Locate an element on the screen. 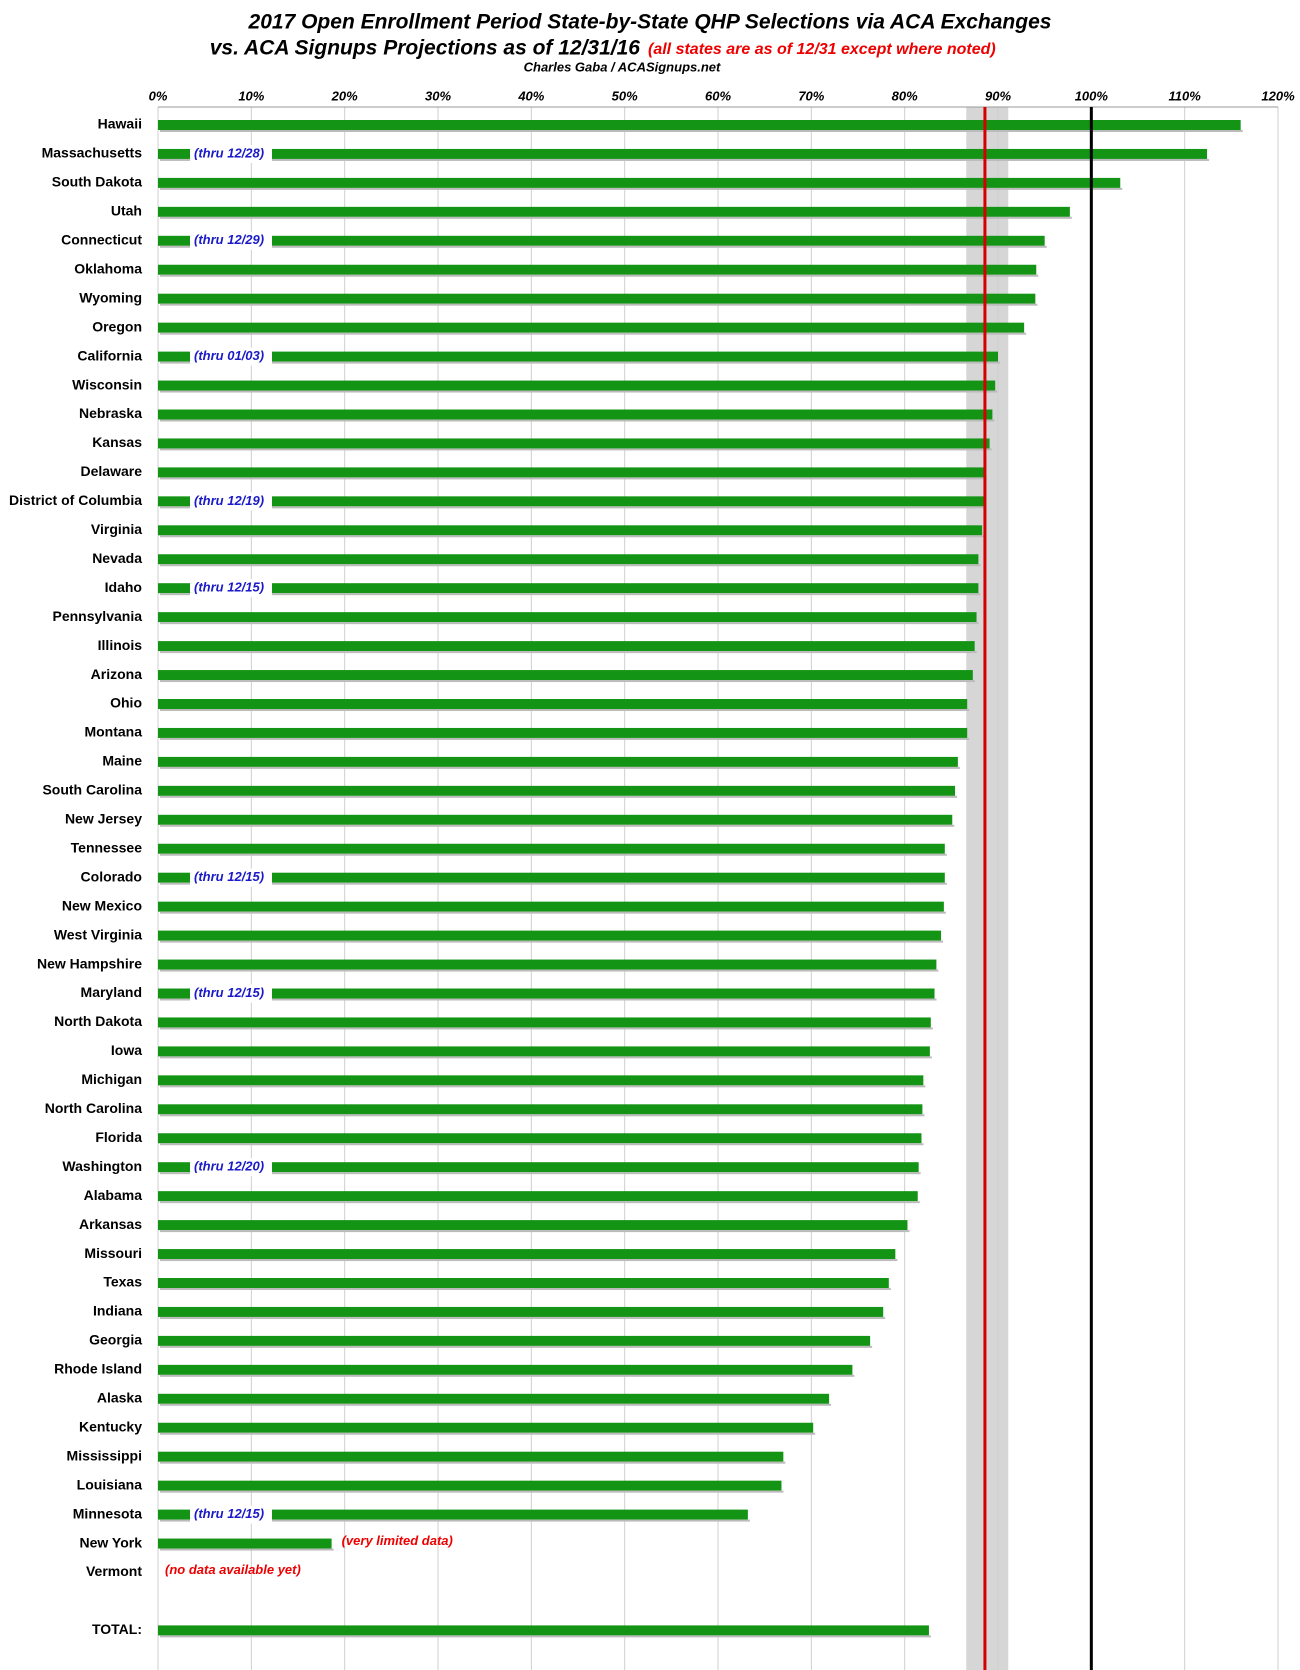 The width and height of the screenshot is (1300, 1670). data-note: (very limited data) is located at coordinates (397, 1540).